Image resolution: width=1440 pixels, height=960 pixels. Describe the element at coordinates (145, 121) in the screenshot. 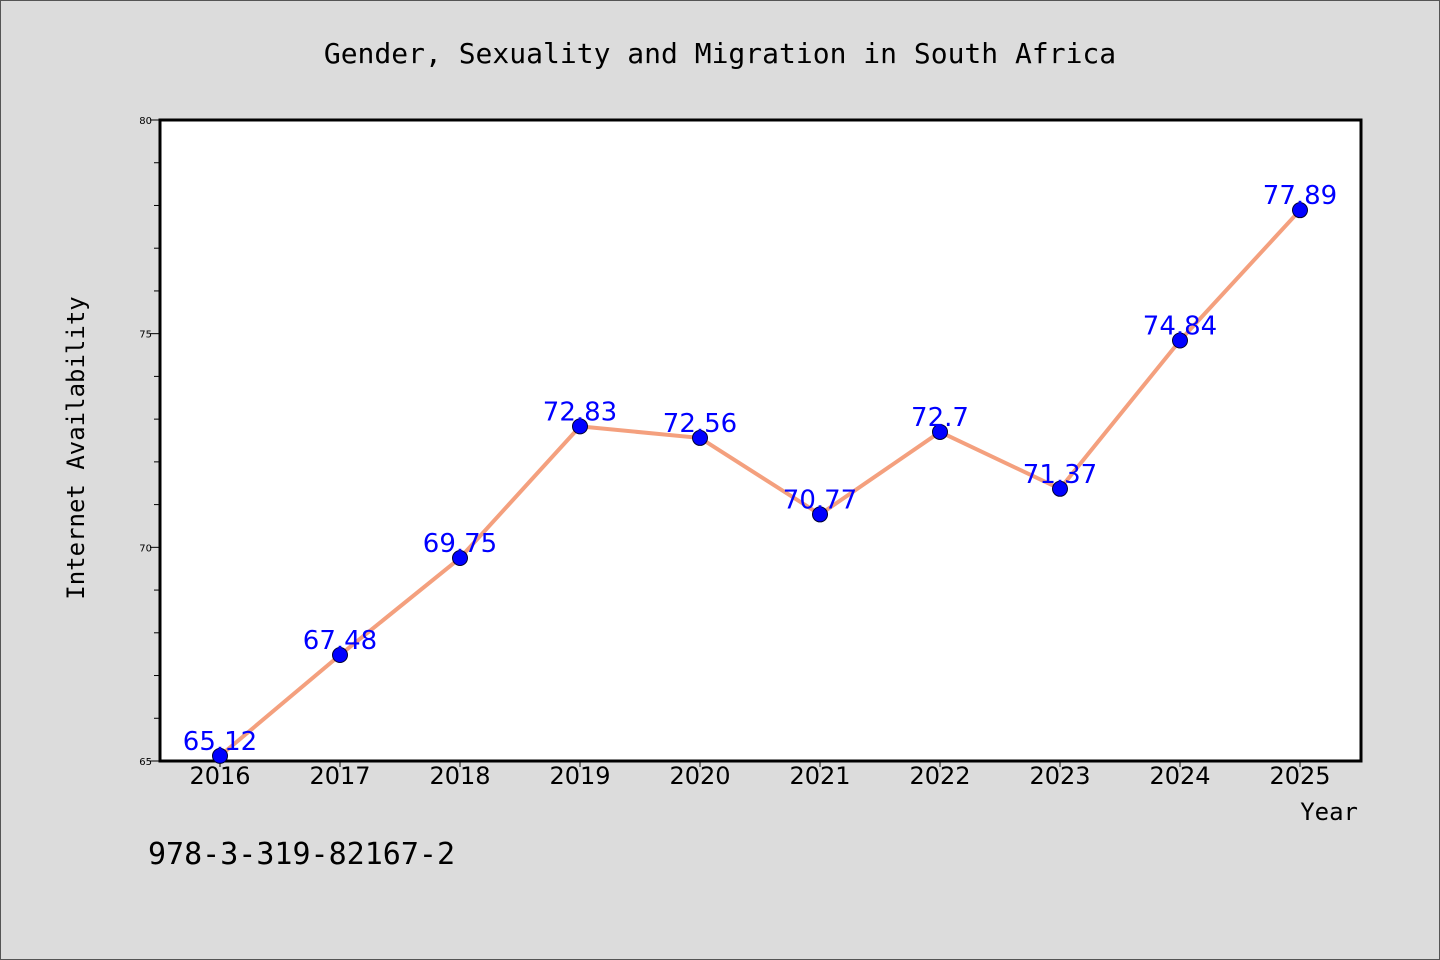

I see `y-tick-label: 80` at that location.